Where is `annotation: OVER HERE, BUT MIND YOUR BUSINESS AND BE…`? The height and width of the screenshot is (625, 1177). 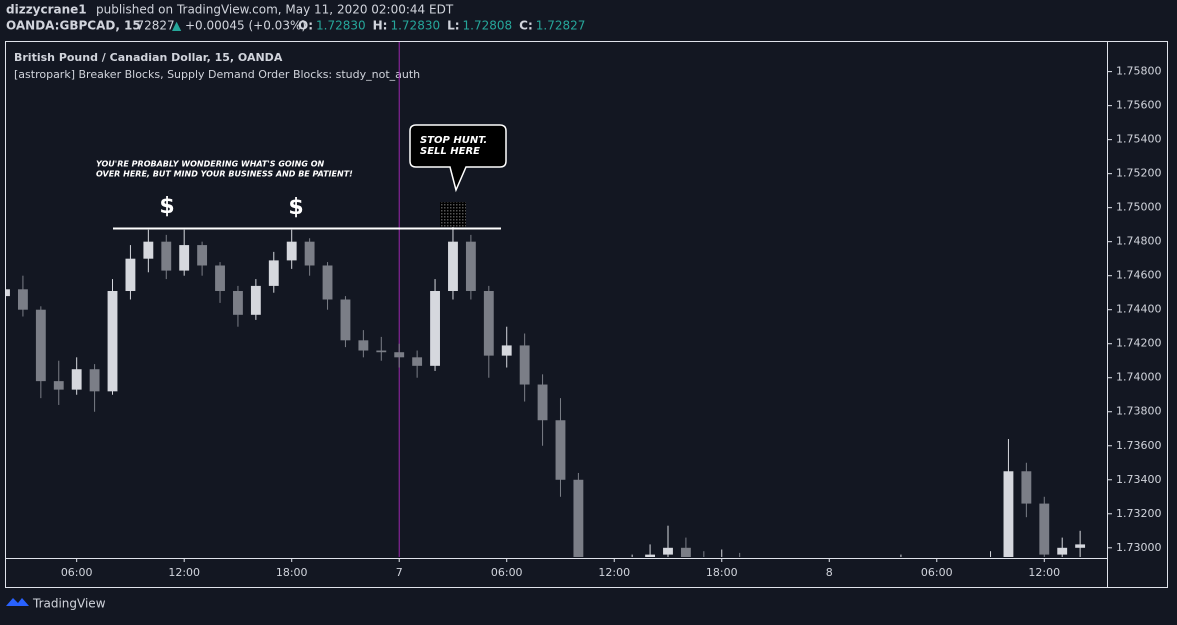
annotation: OVER HERE, BUT MIND YOUR BUSINESS AND BE… is located at coordinates (224, 174).